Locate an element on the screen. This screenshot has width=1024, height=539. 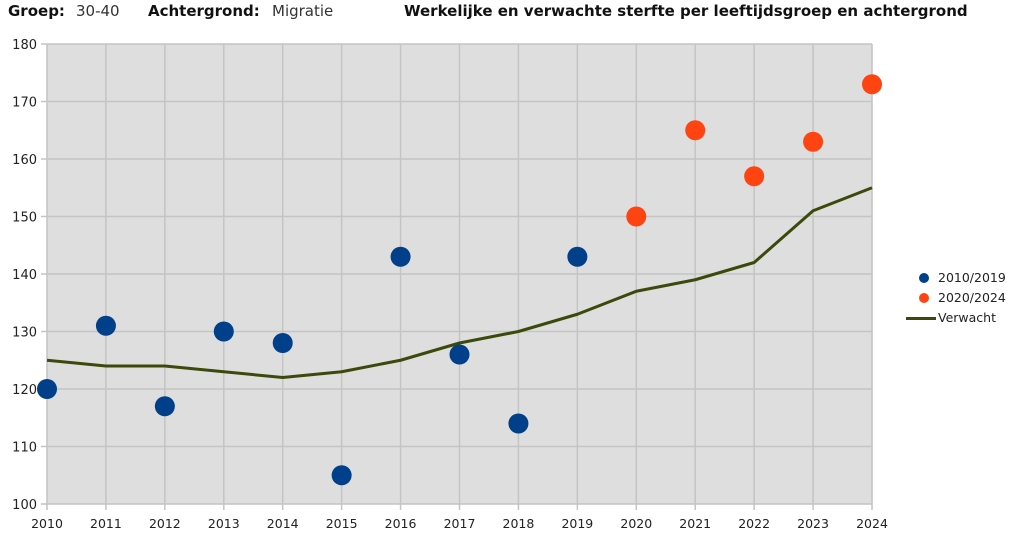
x-tick-label: 2017 is located at coordinates (460, 523).